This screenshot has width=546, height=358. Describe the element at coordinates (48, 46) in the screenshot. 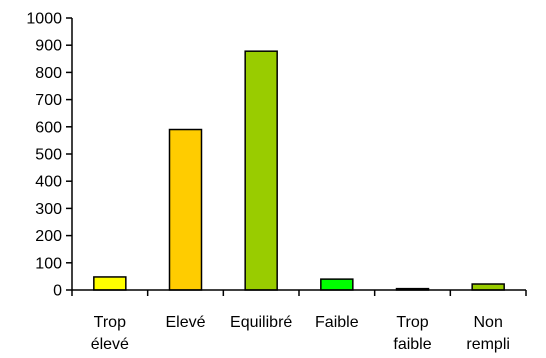

I see `y-tick-label: 900` at that location.